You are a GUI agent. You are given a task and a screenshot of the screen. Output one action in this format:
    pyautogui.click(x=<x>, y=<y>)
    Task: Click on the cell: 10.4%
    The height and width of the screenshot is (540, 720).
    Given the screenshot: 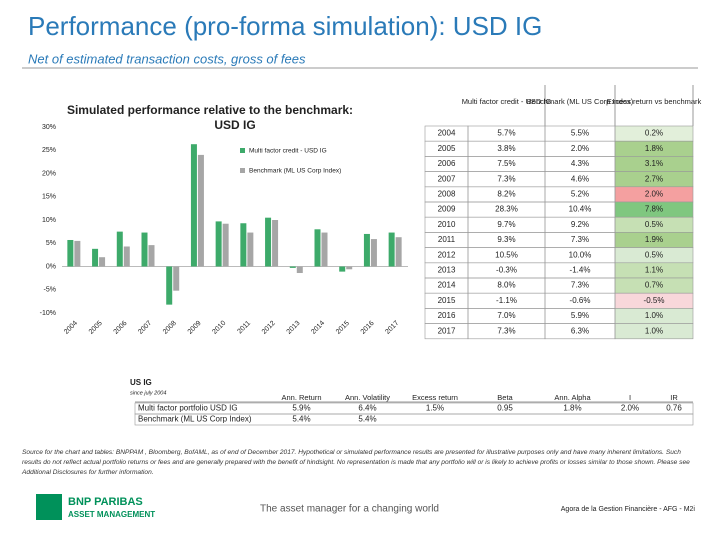 What is the action you would take?
    pyautogui.click(x=580, y=209)
    